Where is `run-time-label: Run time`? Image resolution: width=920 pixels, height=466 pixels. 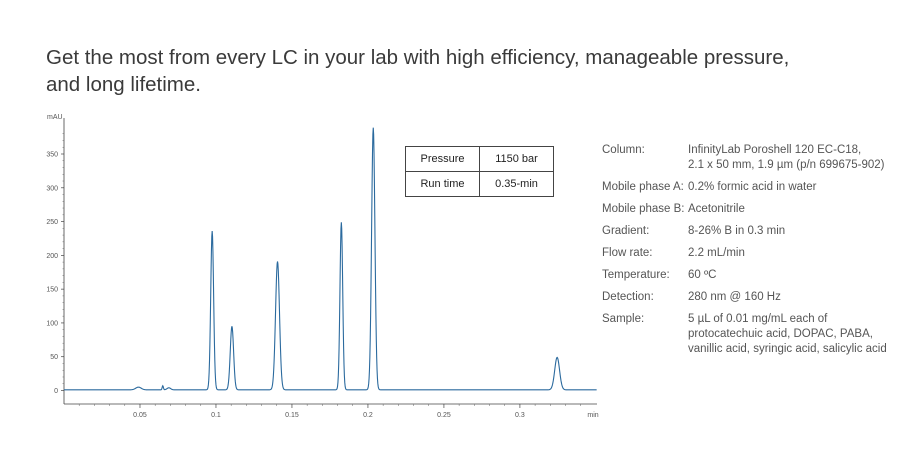
run-time-label: Run time is located at coordinates (442, 184).